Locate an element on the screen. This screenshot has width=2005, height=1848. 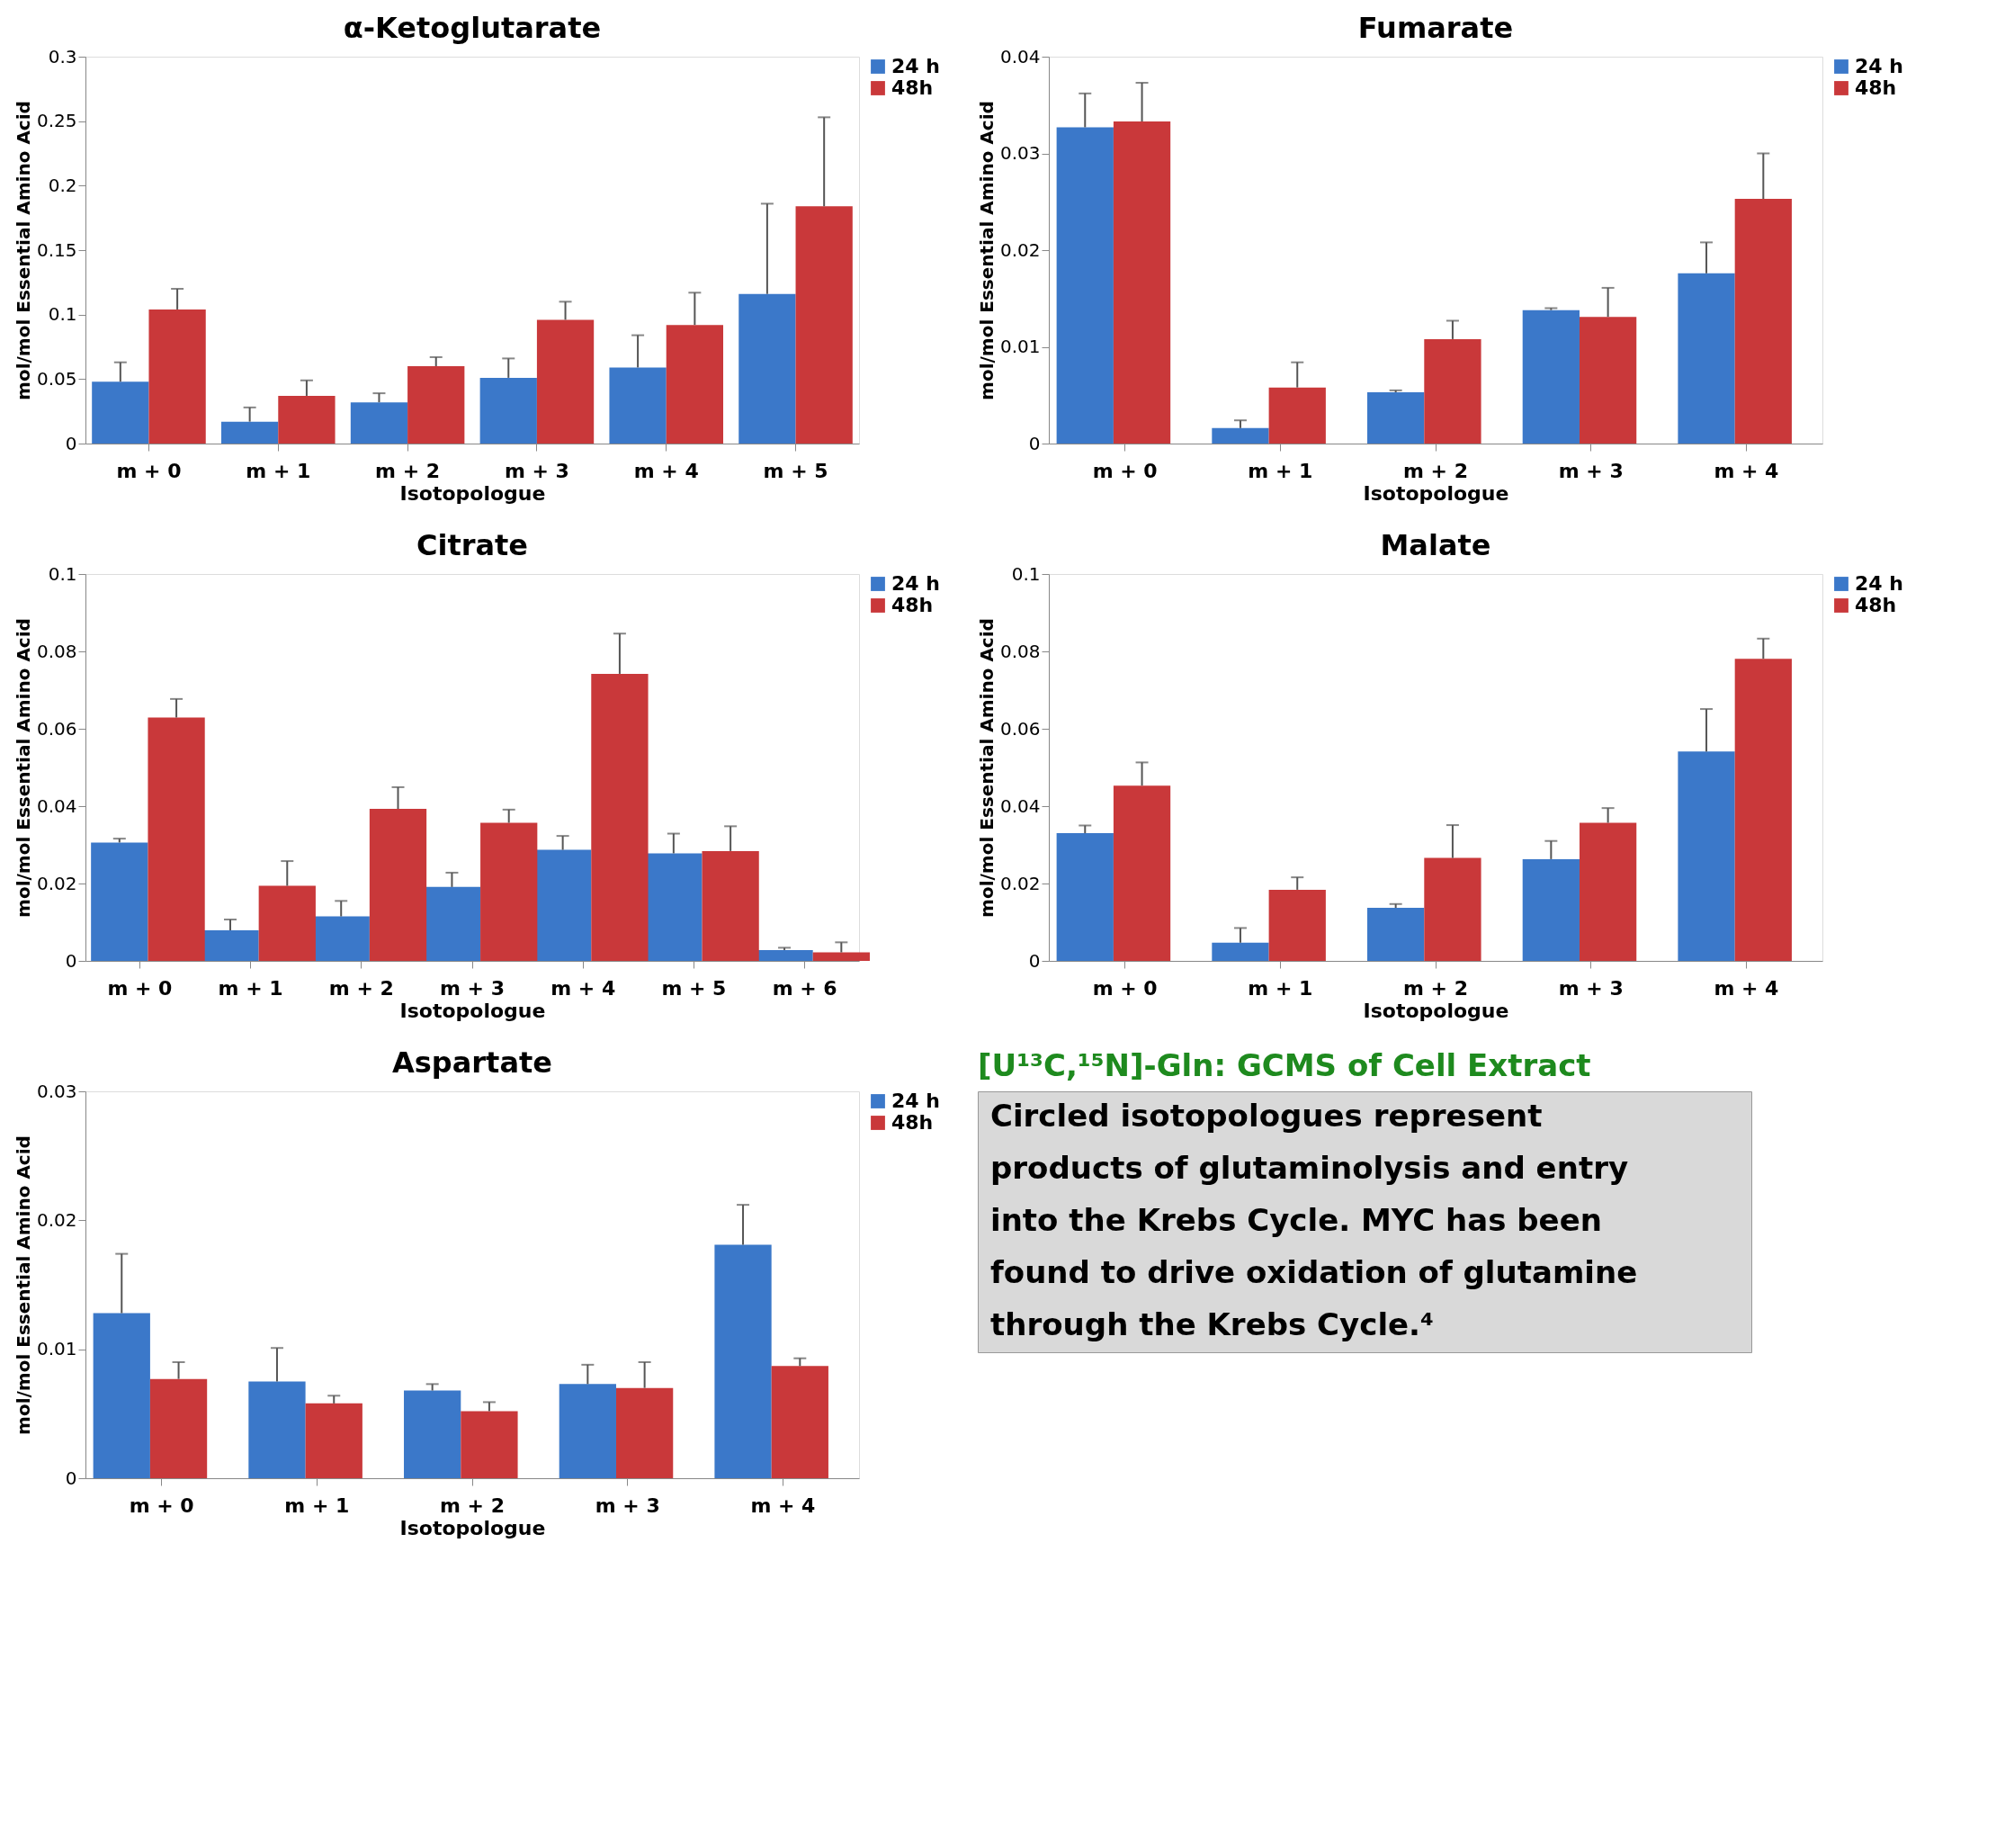
y-tick-label: 0.25 is located at coordinates (56, 121).